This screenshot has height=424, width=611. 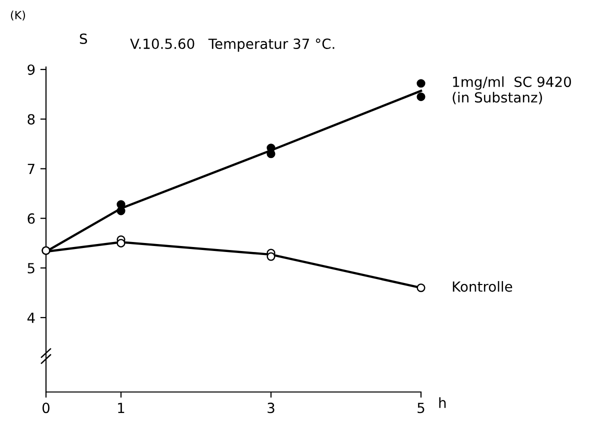 I want to click on text: 1mg/ml SC 9420 (in Substanz), so click(x=511, y=90).